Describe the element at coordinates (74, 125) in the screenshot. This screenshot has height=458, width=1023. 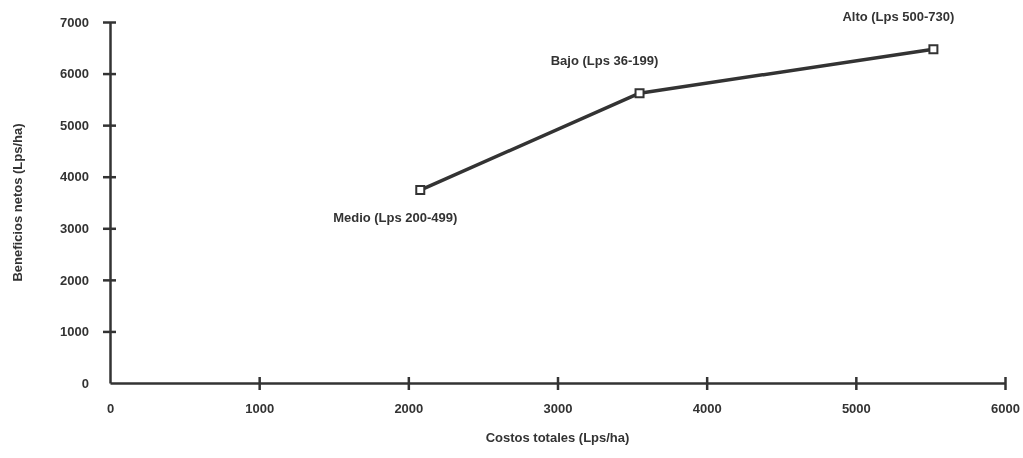
I see `y-tick-label: 5000` at that location.